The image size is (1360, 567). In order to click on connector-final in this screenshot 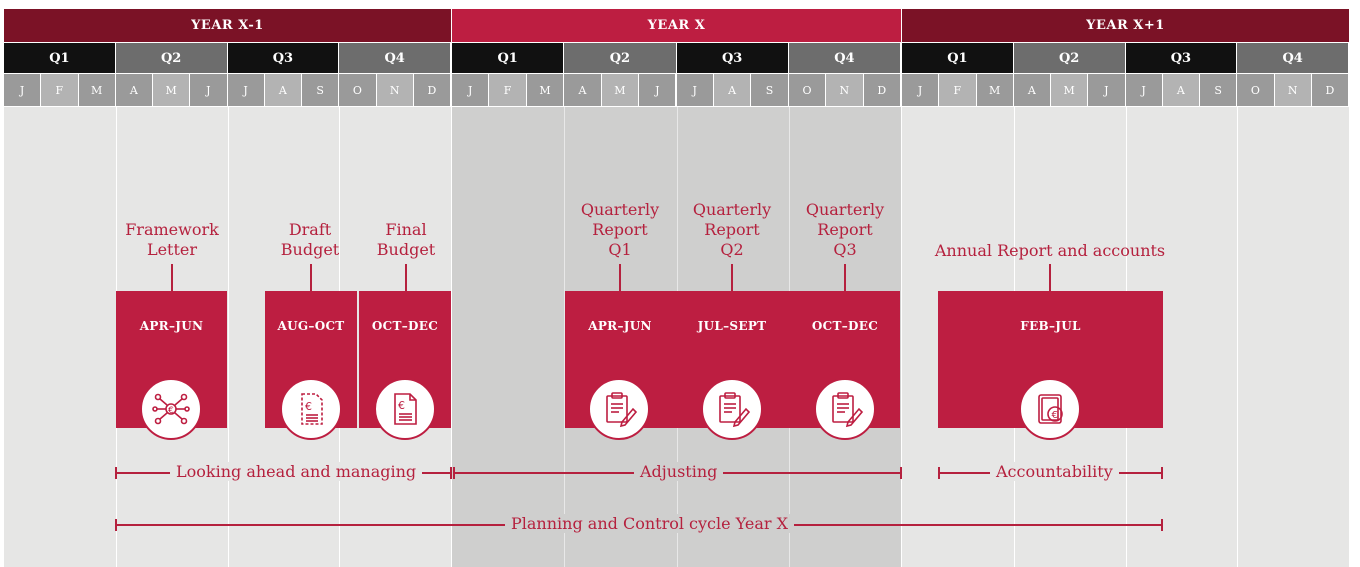, I will do `click(406, 277)`.